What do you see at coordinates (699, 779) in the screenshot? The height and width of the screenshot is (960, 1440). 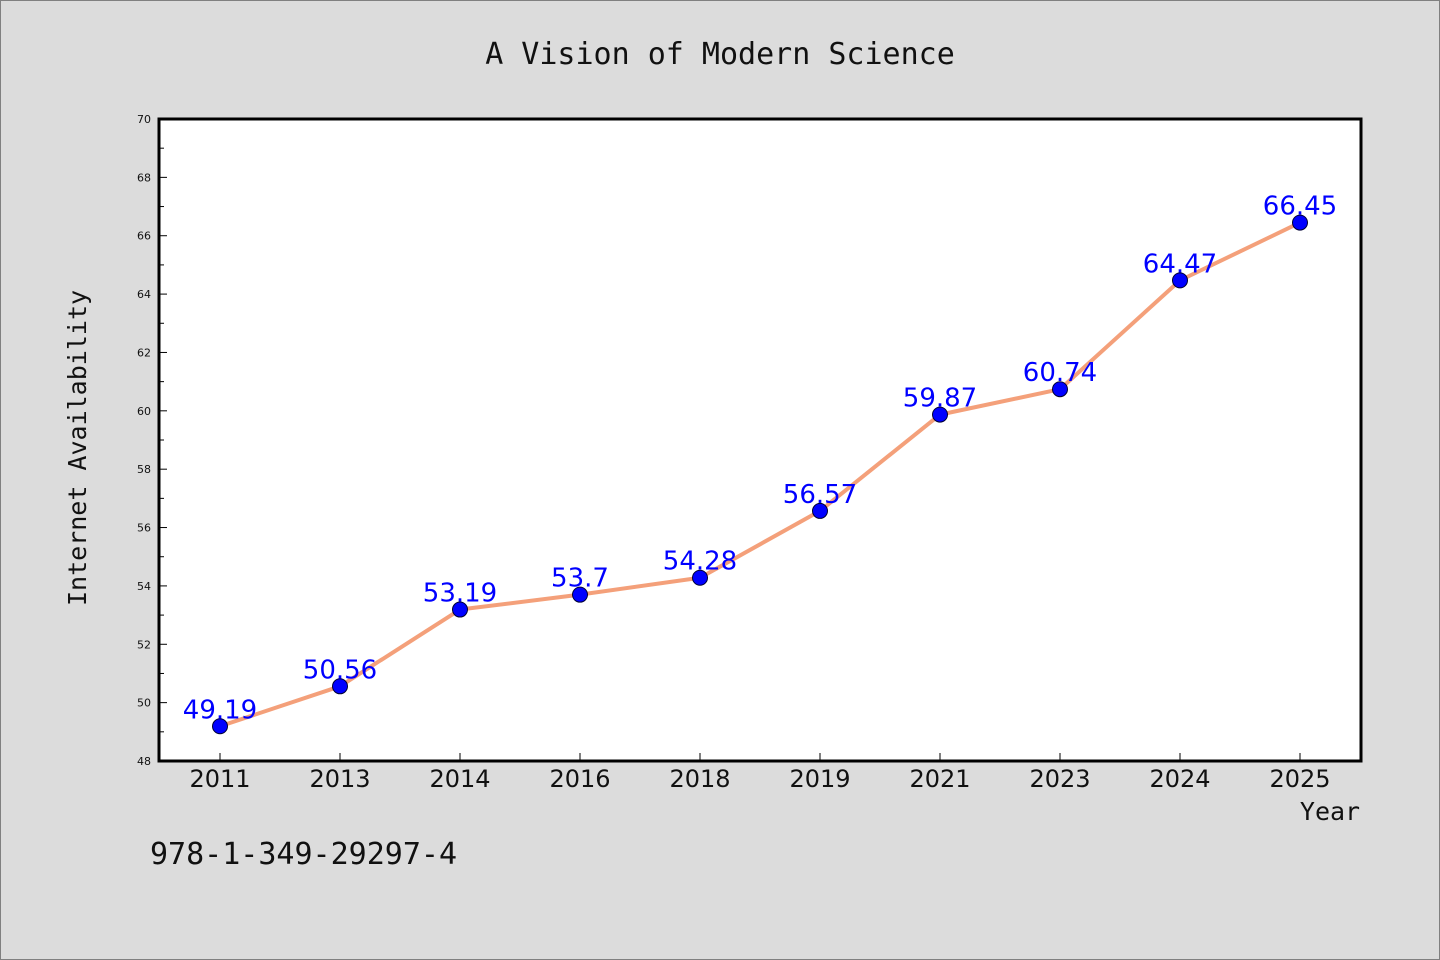 I see `x-tick-label: 2018` at bounding box center [699, 779].